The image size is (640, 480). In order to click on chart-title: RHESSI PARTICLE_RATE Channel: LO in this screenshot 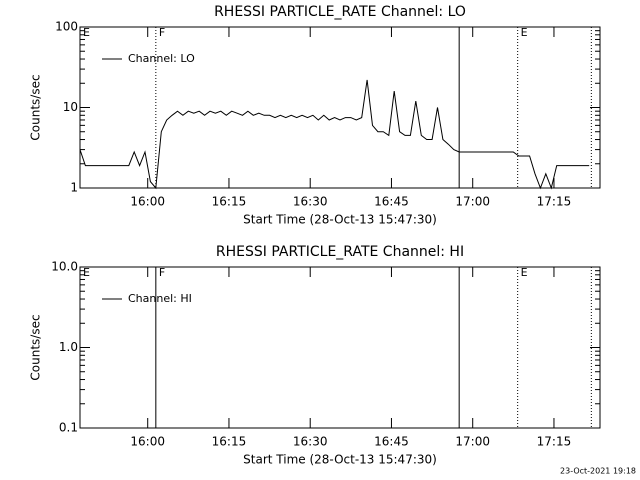, I will do `click(340, 12)`.